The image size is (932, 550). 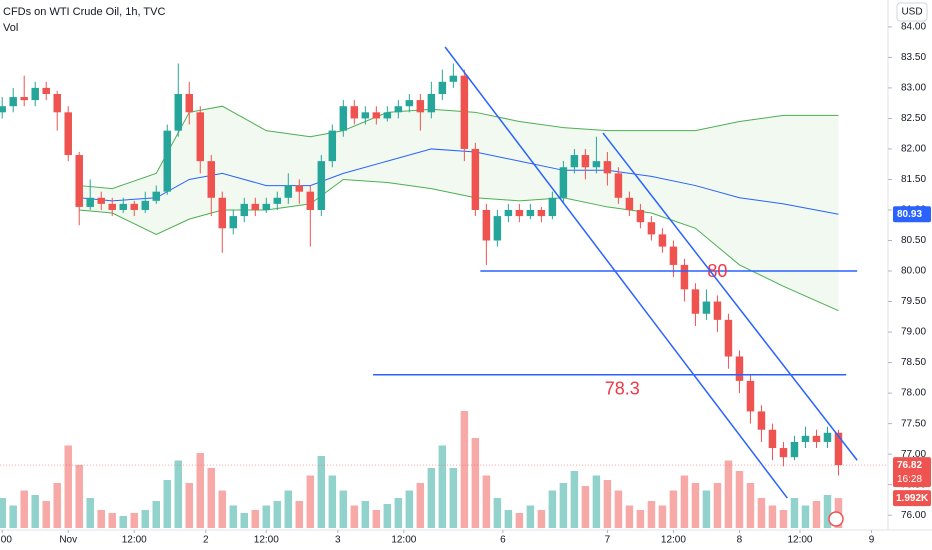 I want to click on x-tick-label: 9, so click(x=872, y=540).